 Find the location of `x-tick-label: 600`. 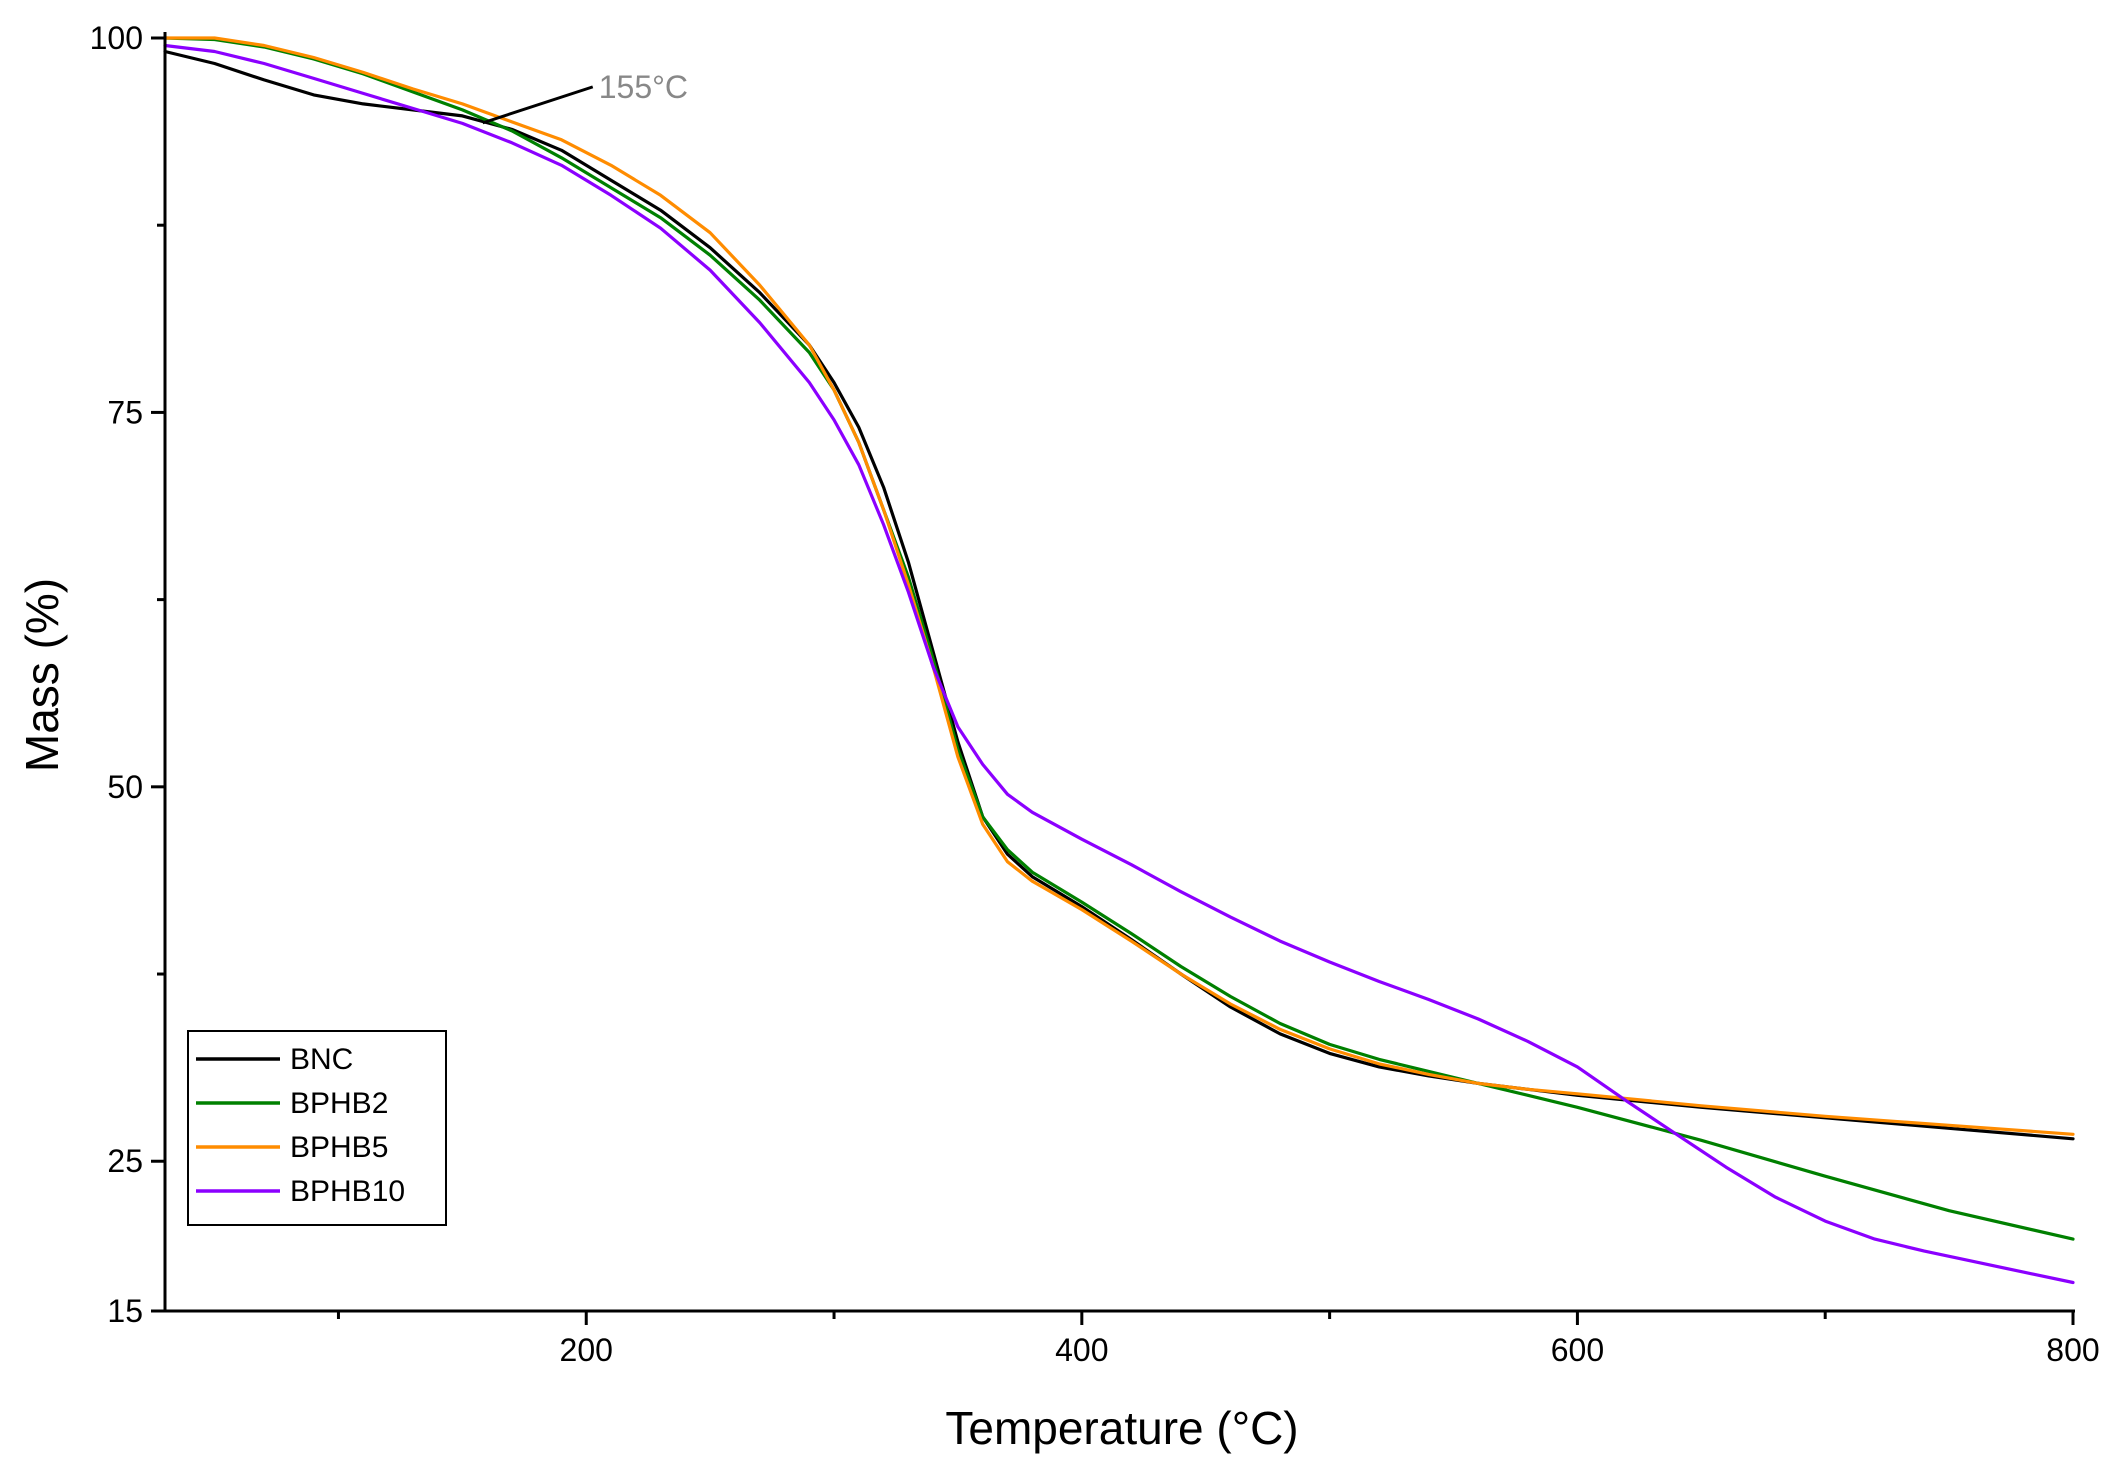

x-tick-label: 600 is located at coordinates (1577, 1350).